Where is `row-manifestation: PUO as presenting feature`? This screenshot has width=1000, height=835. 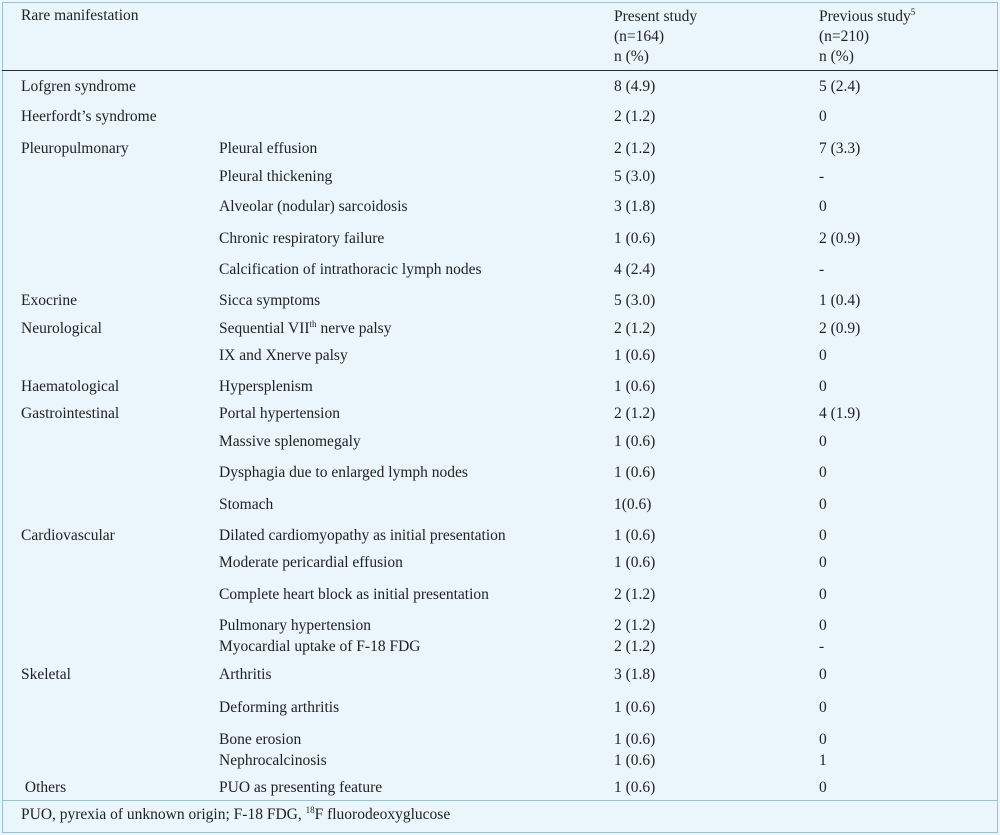 row-manifestation: PUO as presenting feature is located at coordinates (301, 787).